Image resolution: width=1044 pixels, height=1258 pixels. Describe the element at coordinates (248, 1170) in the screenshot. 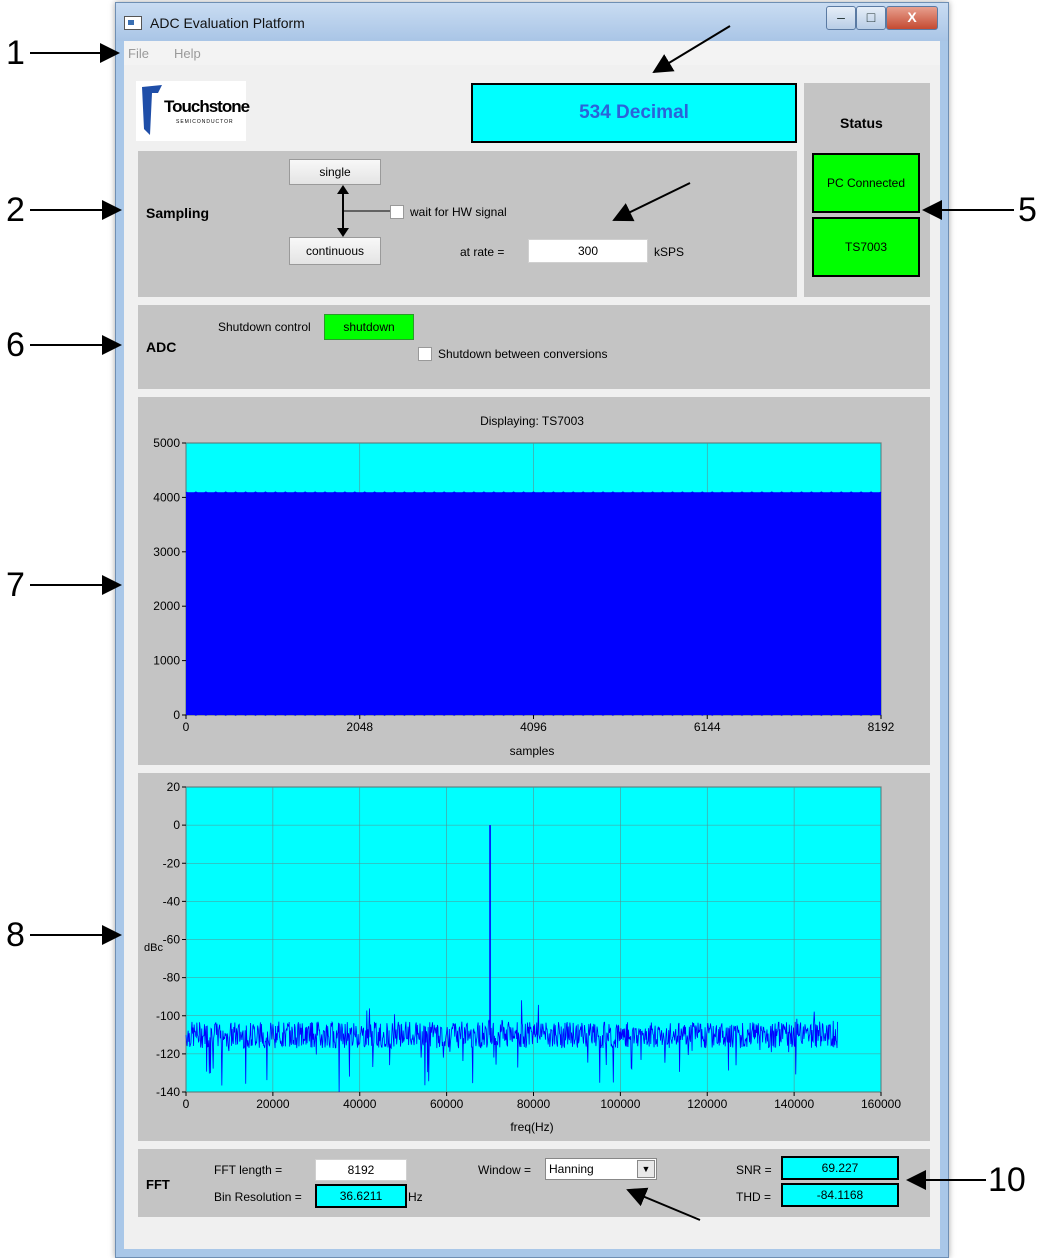

I see `fft-length-label: FFT length =` at that location.